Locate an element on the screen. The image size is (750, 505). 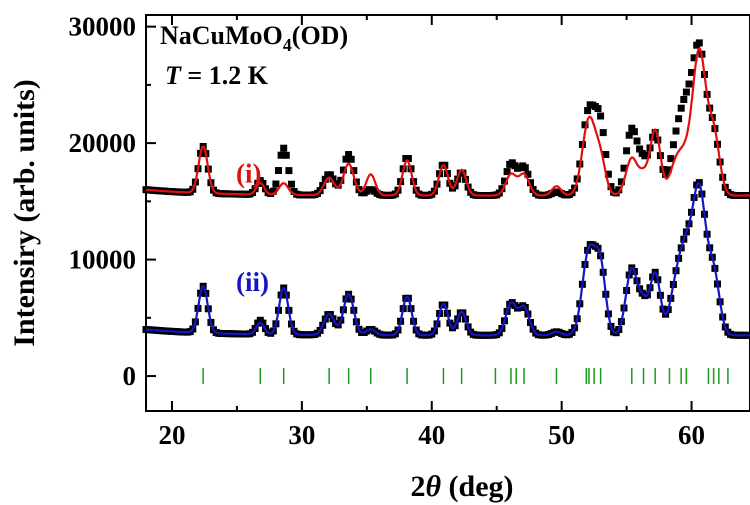
compound-suffix: (OD) is located at coordinates (320, 35).